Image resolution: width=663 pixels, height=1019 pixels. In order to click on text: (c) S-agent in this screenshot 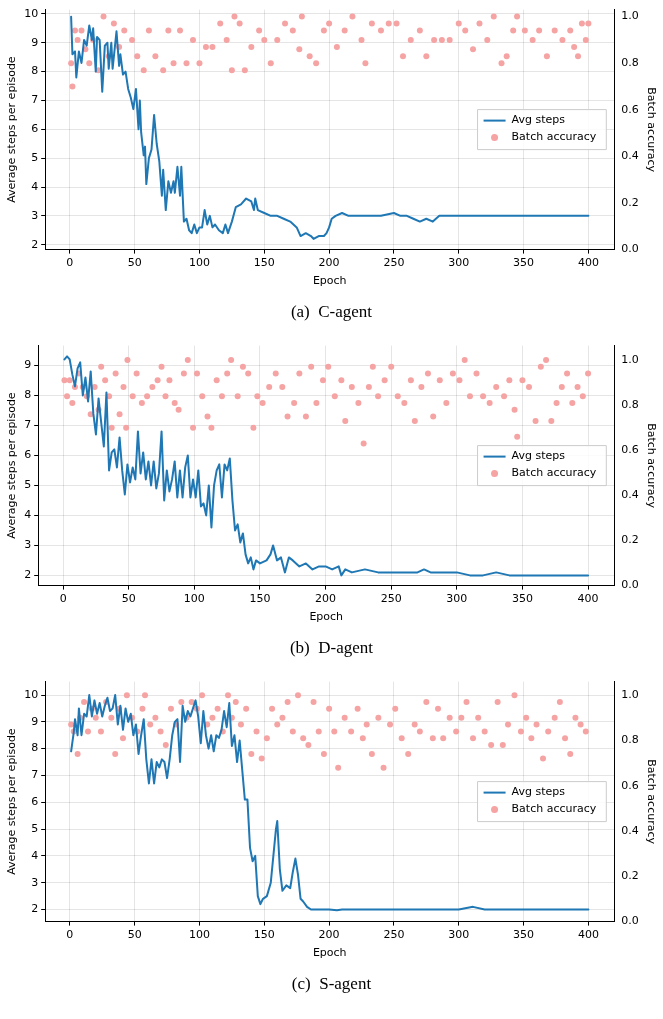, I will do `click(331, 984)`.